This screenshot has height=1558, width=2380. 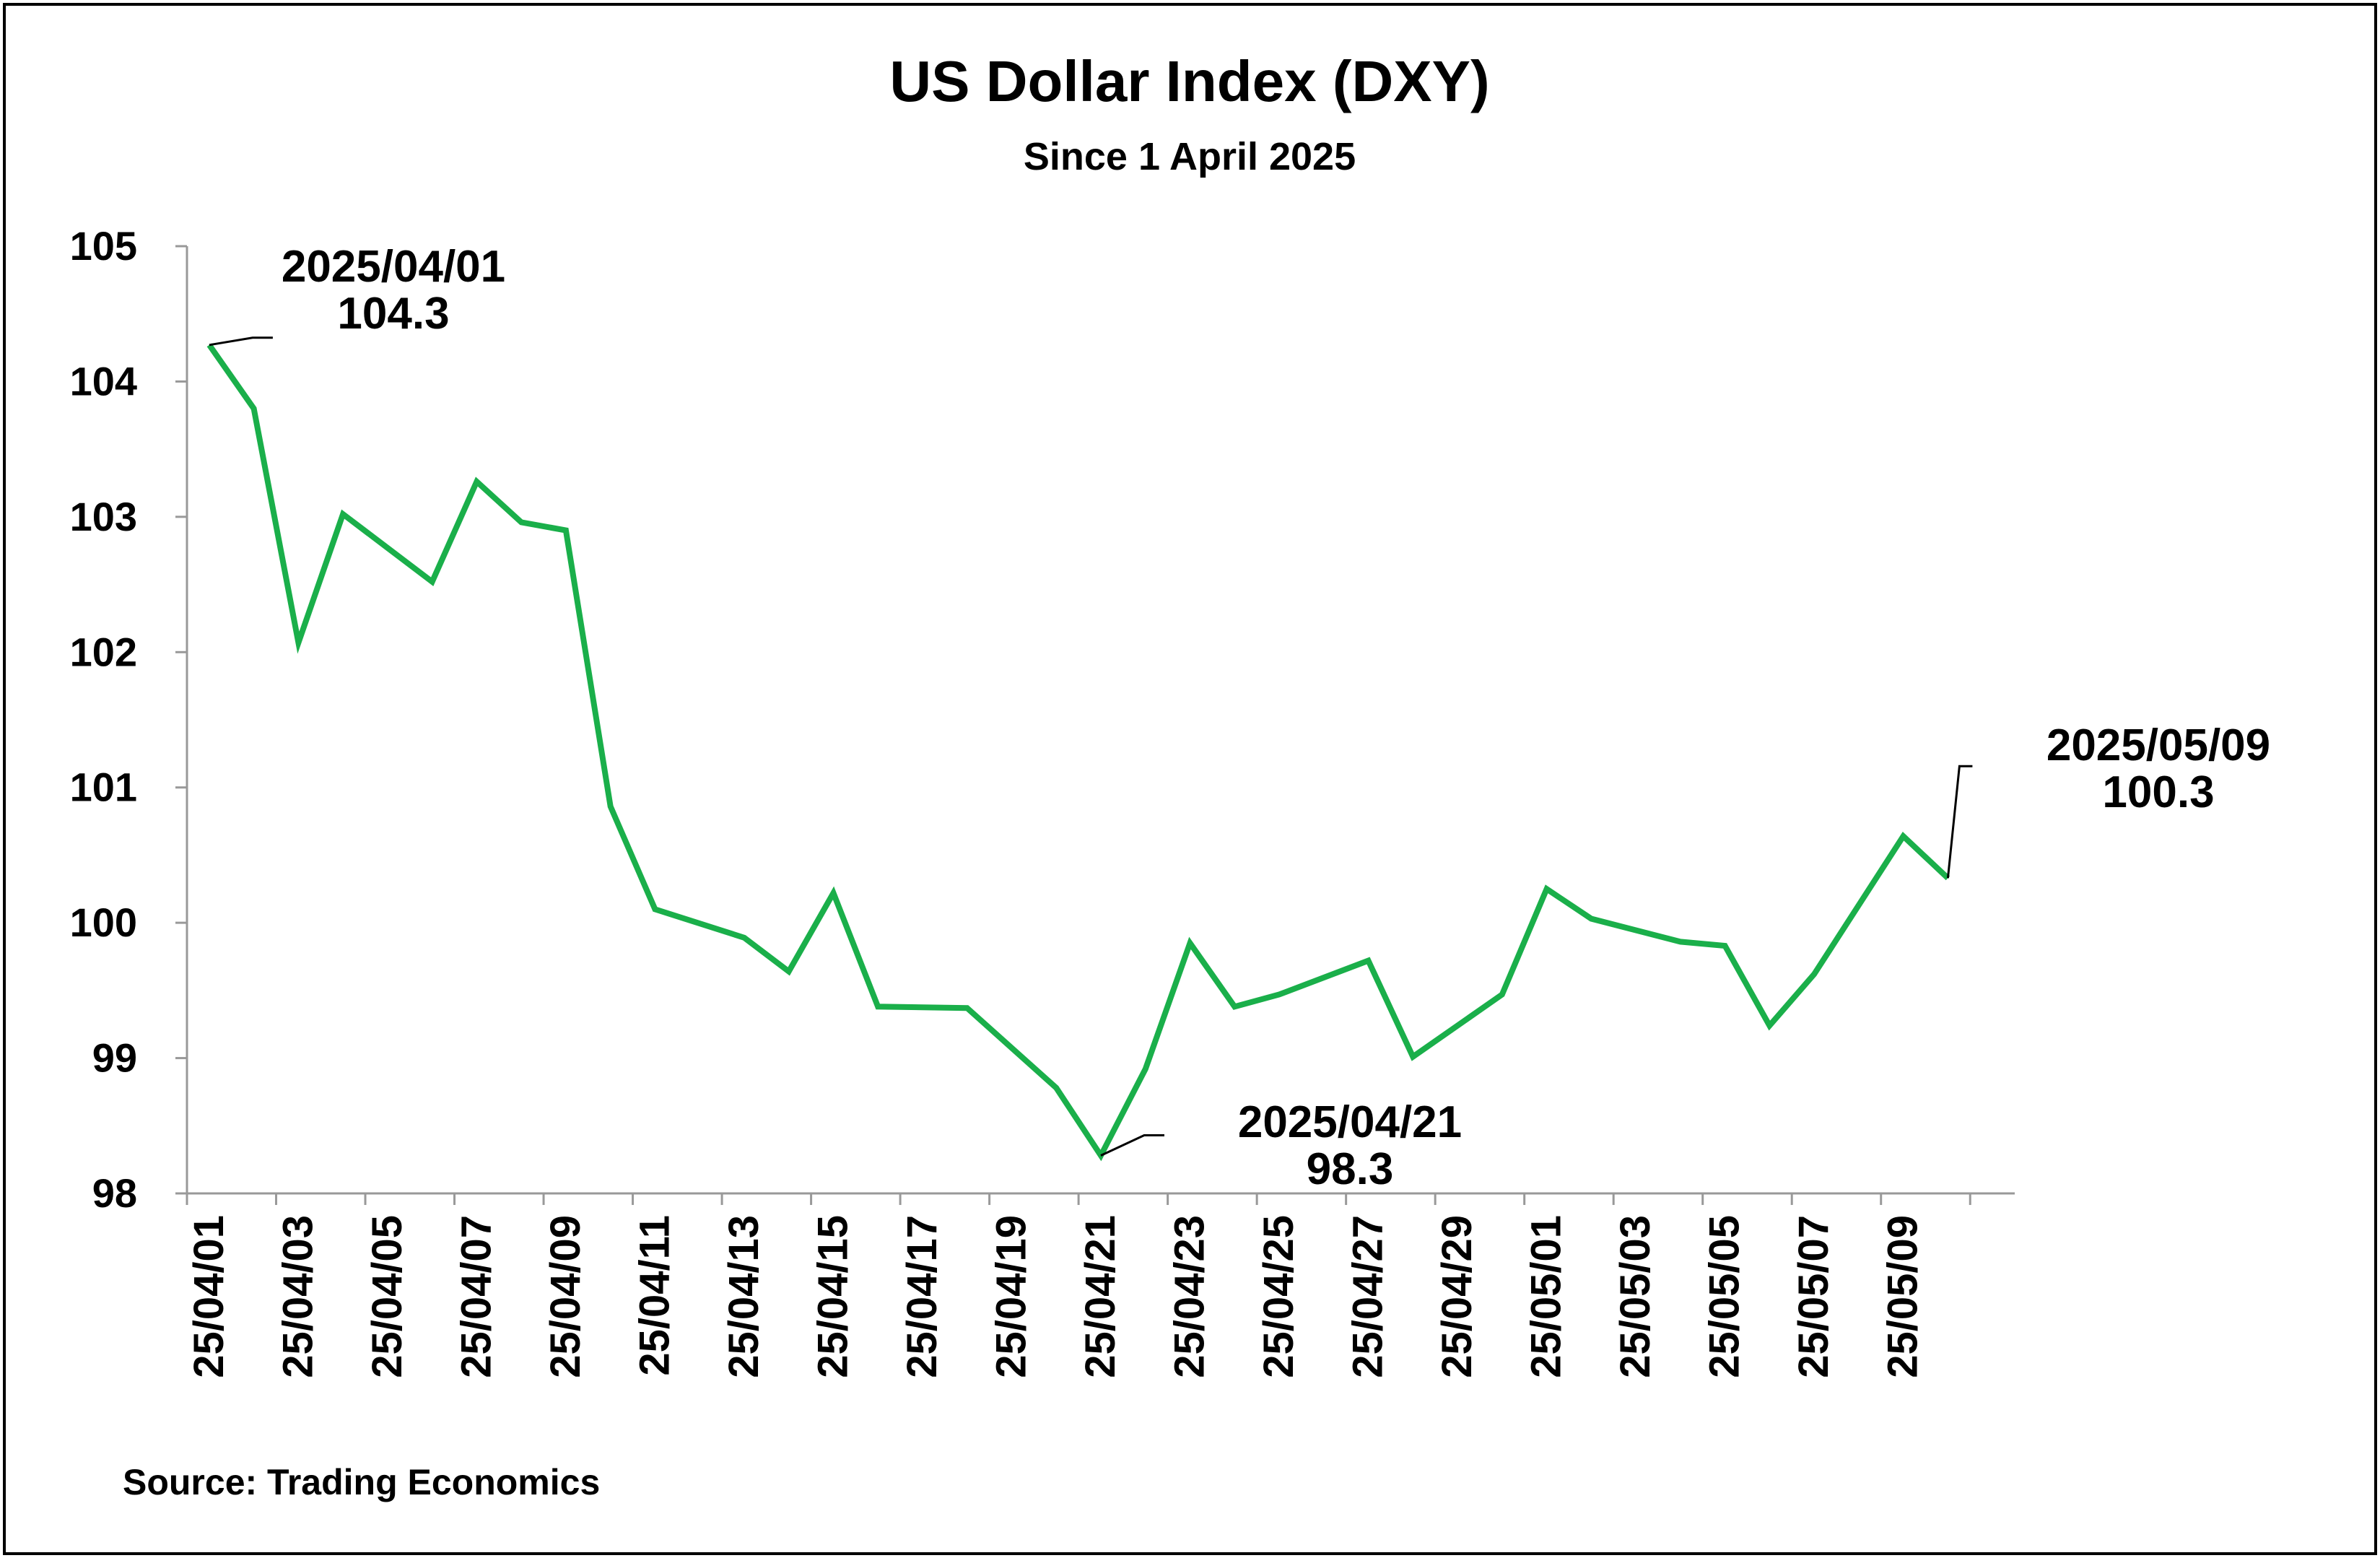 I want to click on y-tick-label: 102, so click(x=103, y=652).